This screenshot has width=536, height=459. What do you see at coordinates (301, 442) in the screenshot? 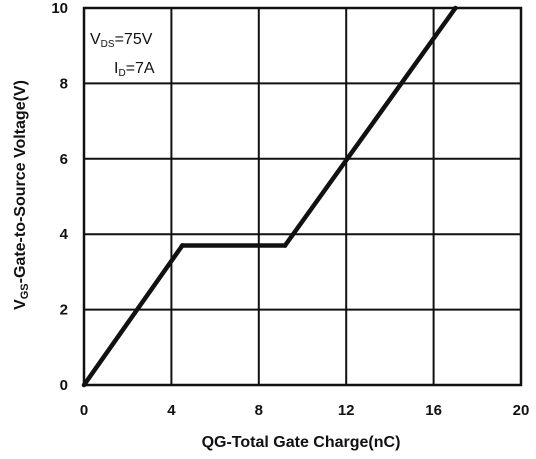
I see `x-axis-label: QG-Total Gate Charge(nC)` at bounding box center [301, 442].